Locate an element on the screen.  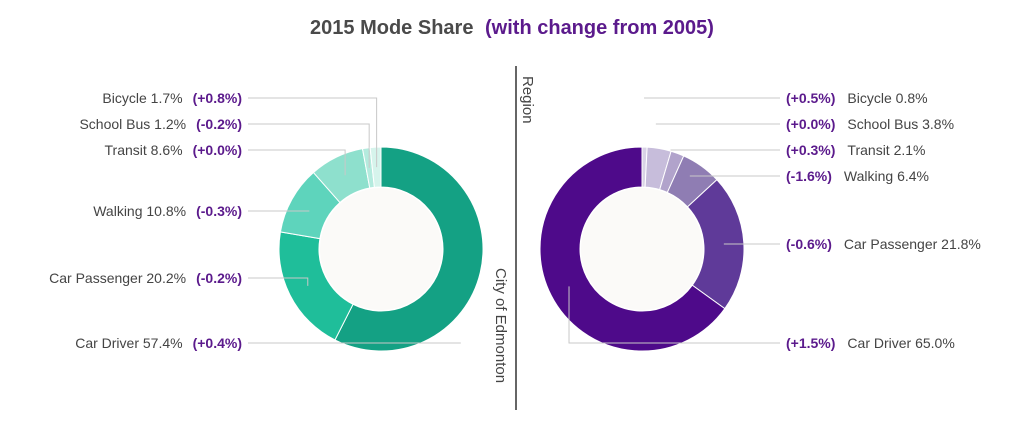
slice-label: Car Passenger 21.8% is located at coordinates (912, 244).